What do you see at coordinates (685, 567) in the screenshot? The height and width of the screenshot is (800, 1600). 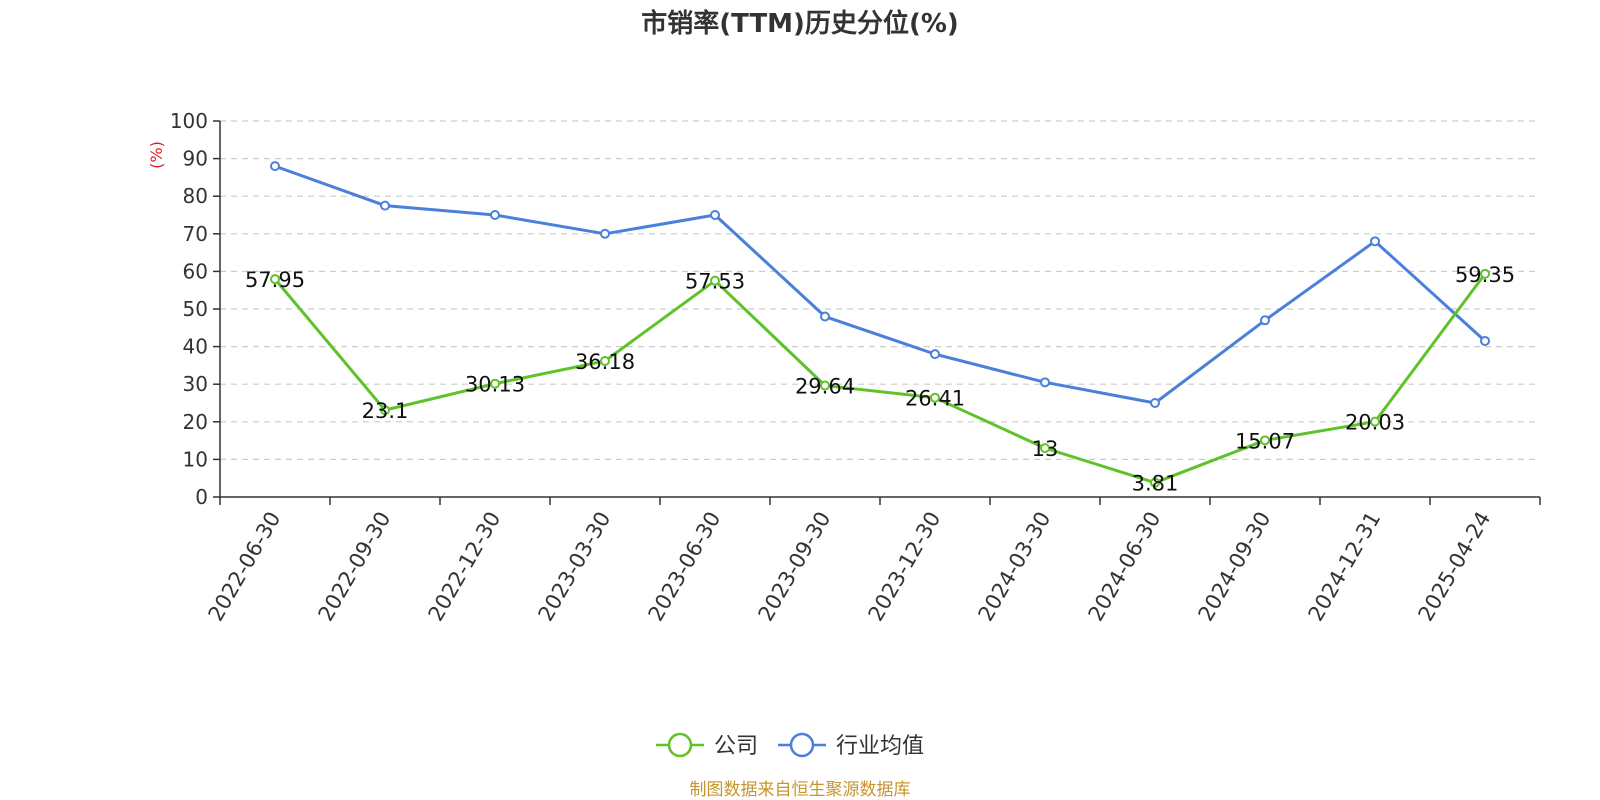 I see `x-tick-label-2023-06-30: 2023-06-30` at bounding box center [685, 567].